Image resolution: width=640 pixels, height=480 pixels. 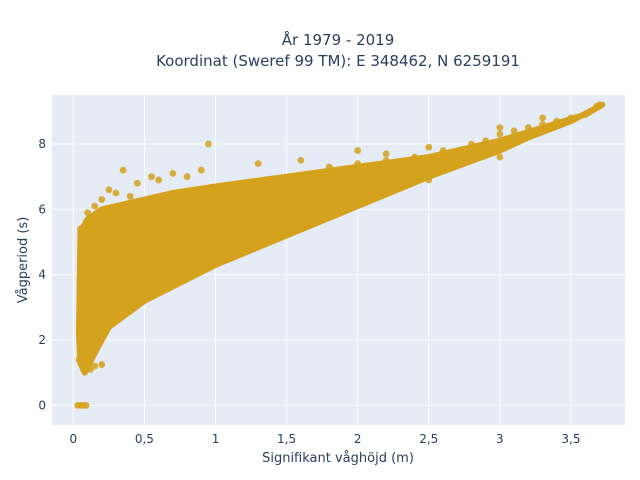 I want to click on x-tick-label: 1, so click(x=216, y=439).